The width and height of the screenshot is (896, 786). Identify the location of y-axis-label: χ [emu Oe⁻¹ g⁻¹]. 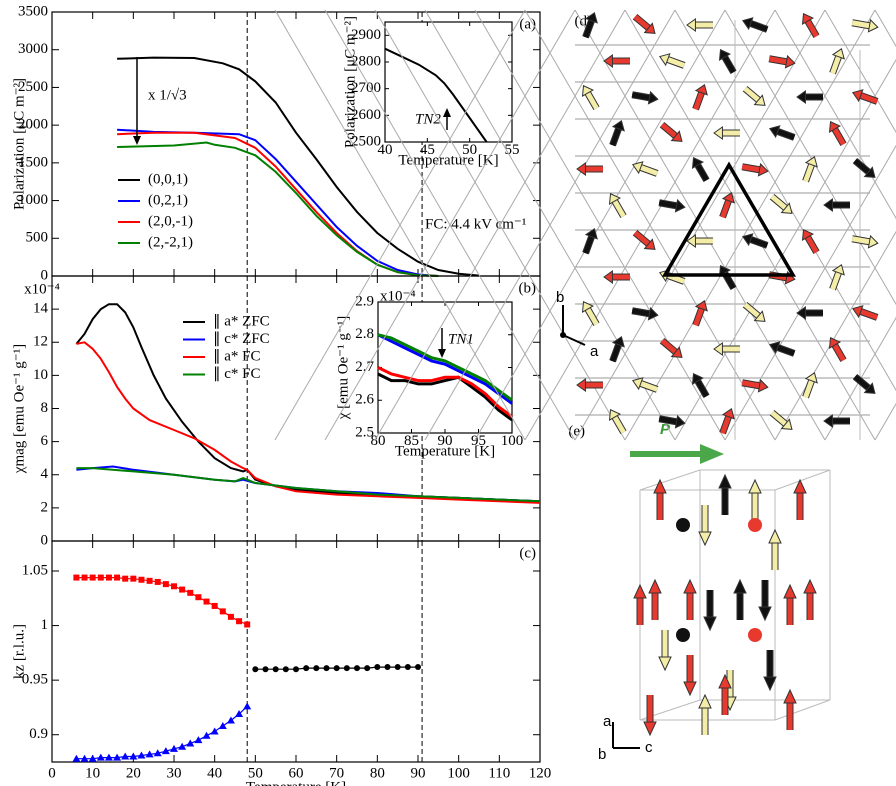
(343, 368).